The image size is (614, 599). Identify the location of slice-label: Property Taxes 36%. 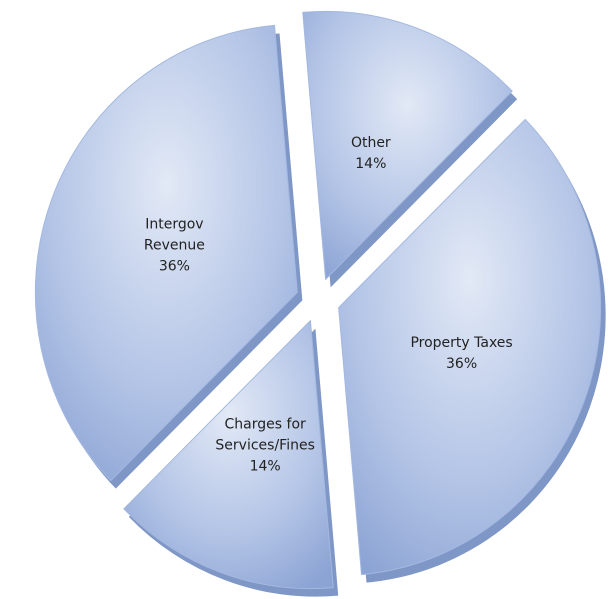
(462, 354).